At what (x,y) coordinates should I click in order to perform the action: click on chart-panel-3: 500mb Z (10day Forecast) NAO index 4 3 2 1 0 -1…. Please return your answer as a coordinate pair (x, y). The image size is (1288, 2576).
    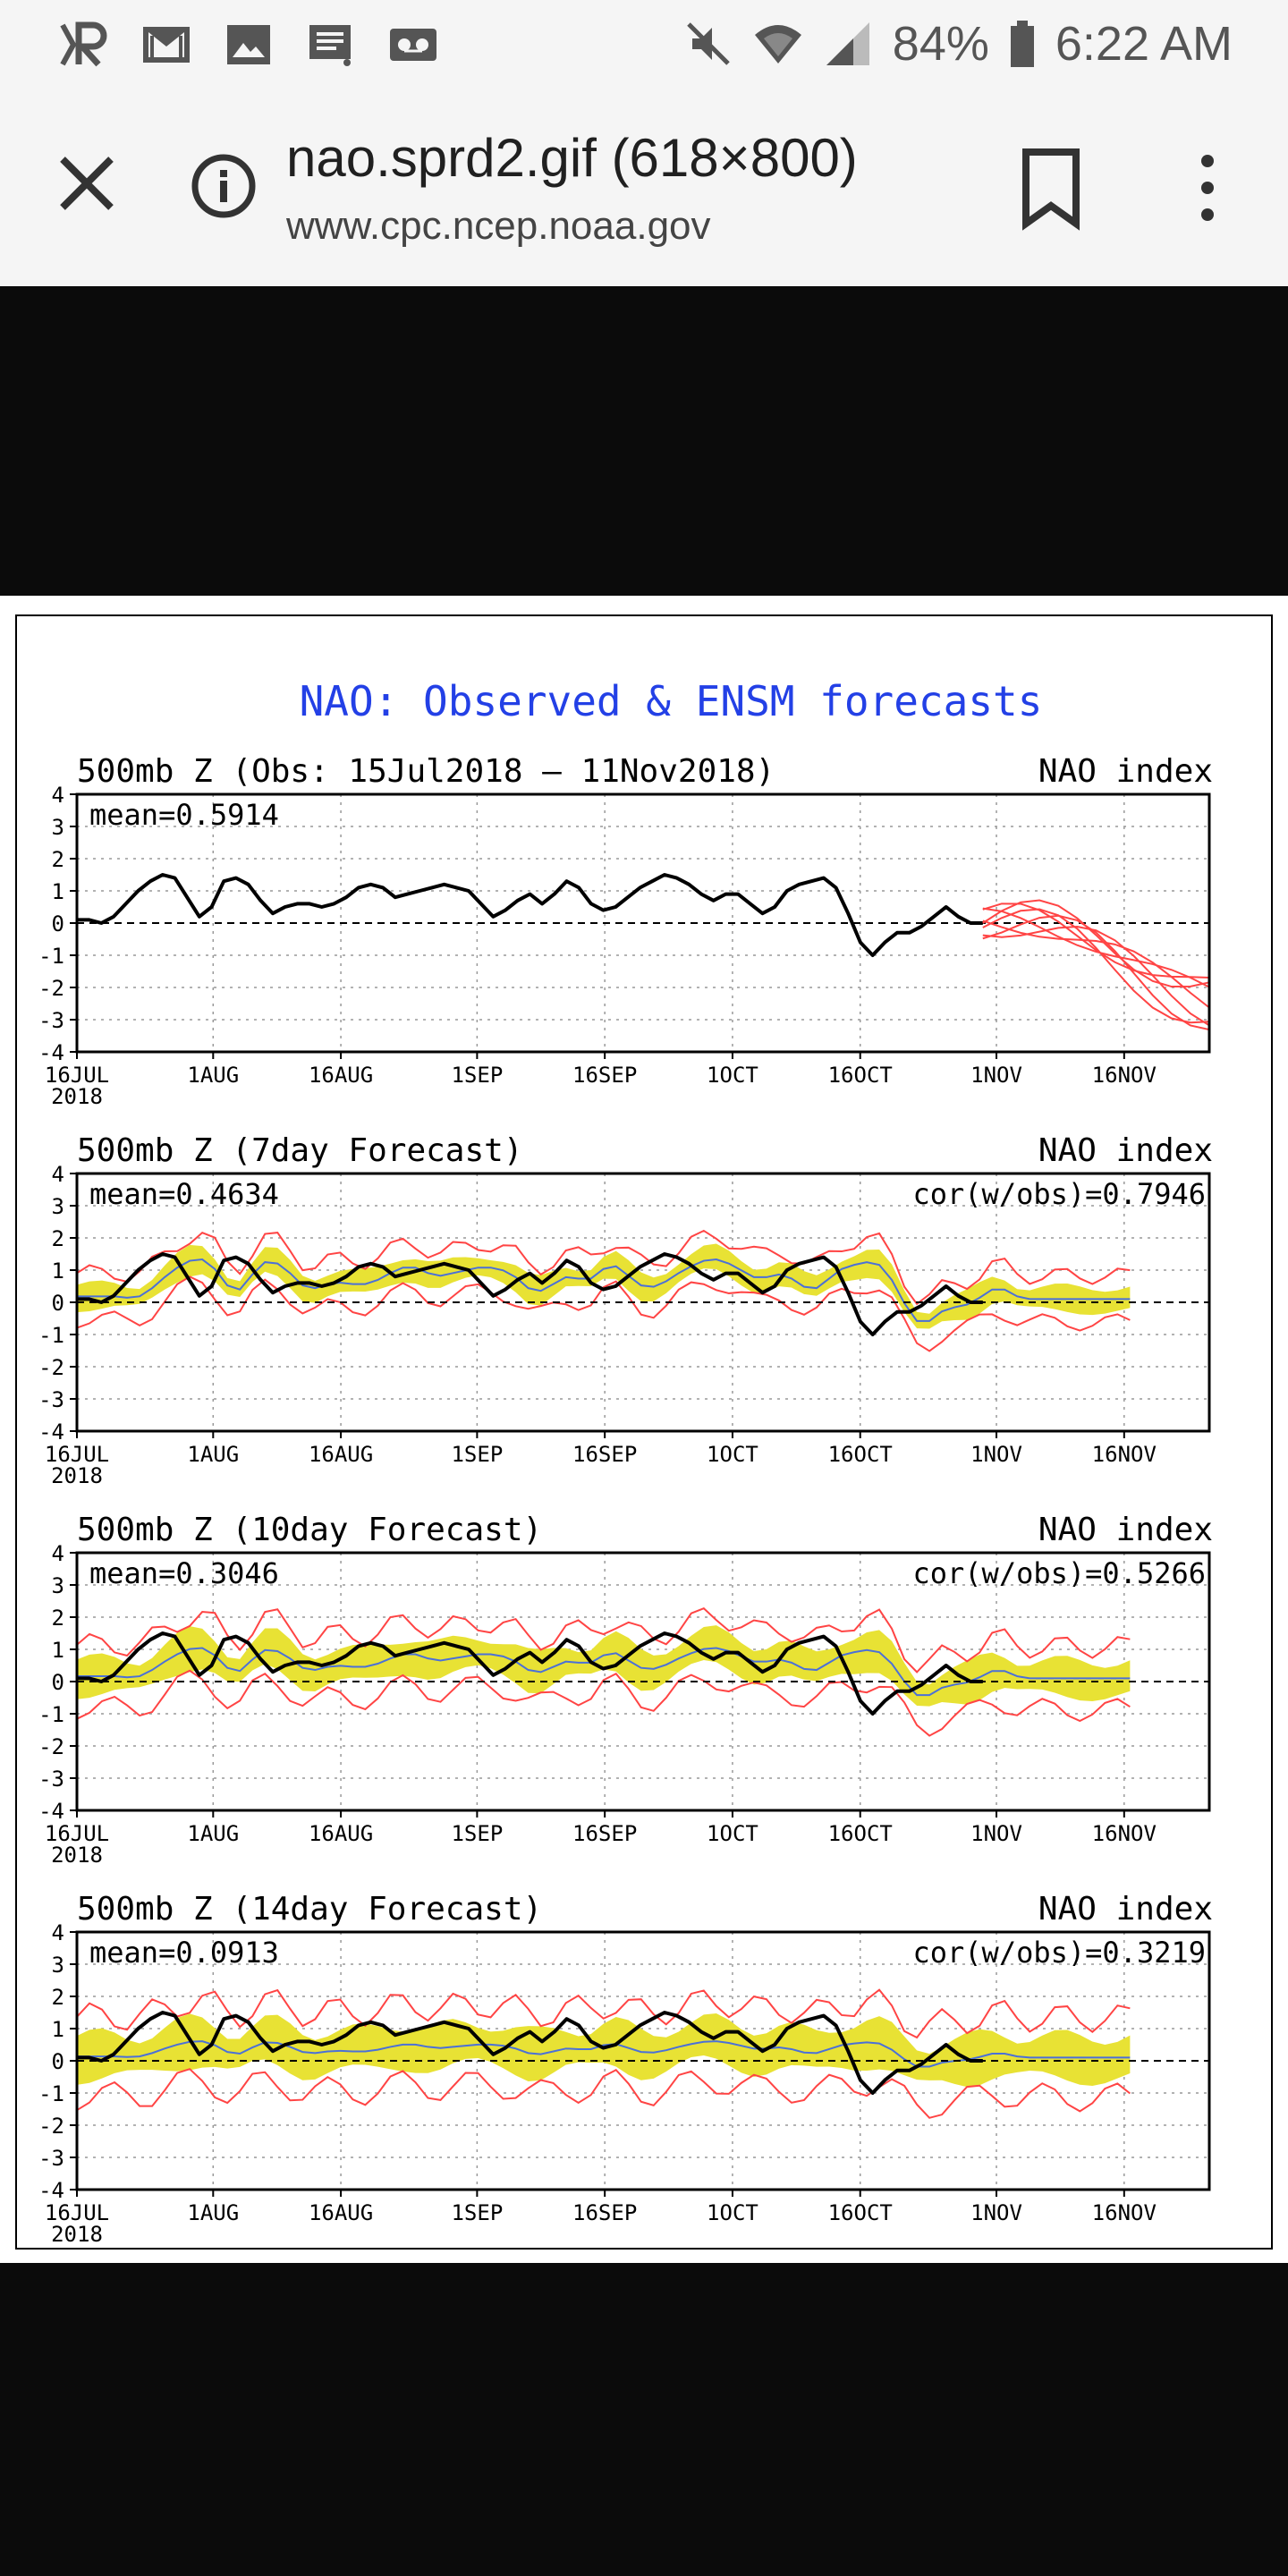
    Looking at the image, I should click on (625, 1690).